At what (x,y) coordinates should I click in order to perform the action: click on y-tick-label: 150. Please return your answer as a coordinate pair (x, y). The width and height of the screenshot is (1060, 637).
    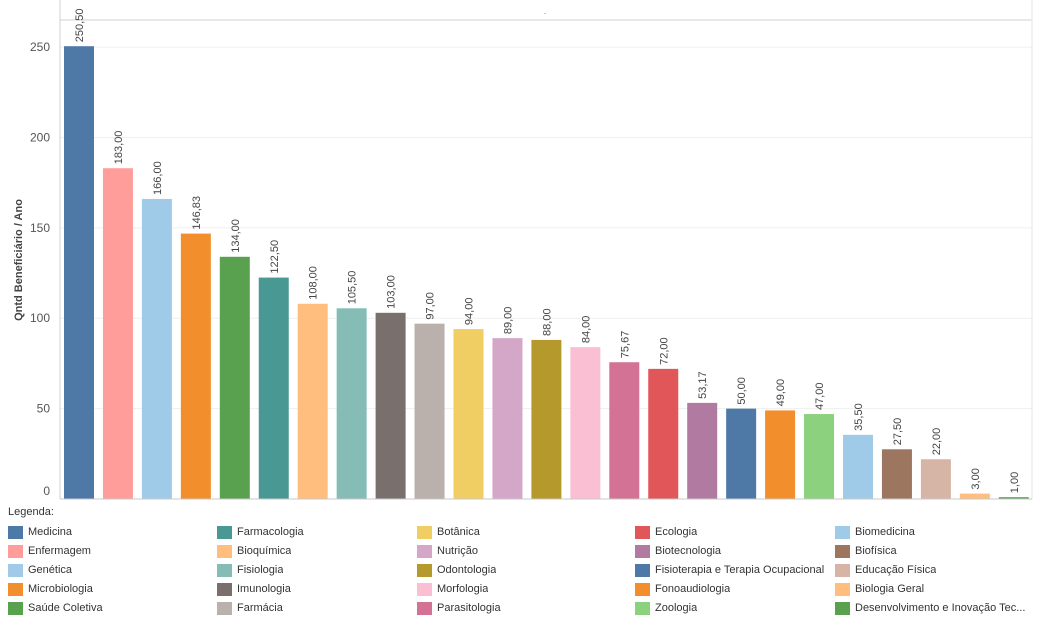
    Looking at the image, I should click on (40, 228).